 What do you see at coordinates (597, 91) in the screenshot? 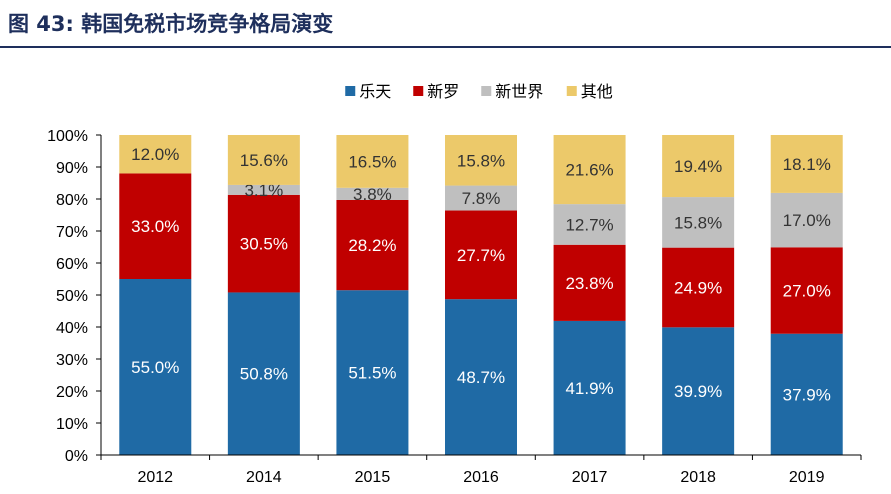
I see `legend-label: 其他` at bounding box center [597, 91].